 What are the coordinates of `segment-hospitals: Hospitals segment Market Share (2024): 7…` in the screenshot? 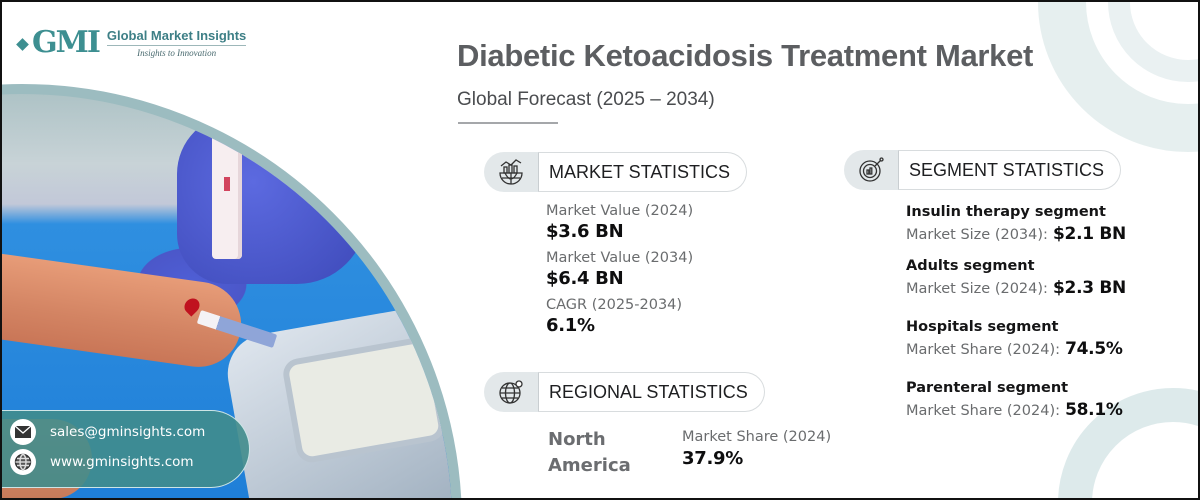 It's located at (1016, 339).